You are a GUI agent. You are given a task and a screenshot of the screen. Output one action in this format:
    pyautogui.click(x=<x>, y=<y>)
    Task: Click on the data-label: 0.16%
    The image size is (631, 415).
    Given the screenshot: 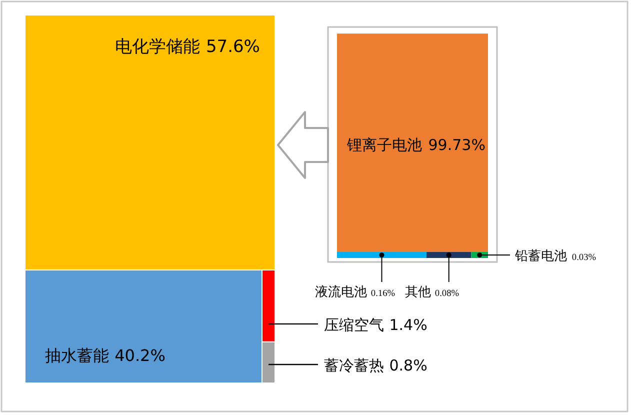 What is the action you would take?
    pyautogui.click(x=383, y=294)
    